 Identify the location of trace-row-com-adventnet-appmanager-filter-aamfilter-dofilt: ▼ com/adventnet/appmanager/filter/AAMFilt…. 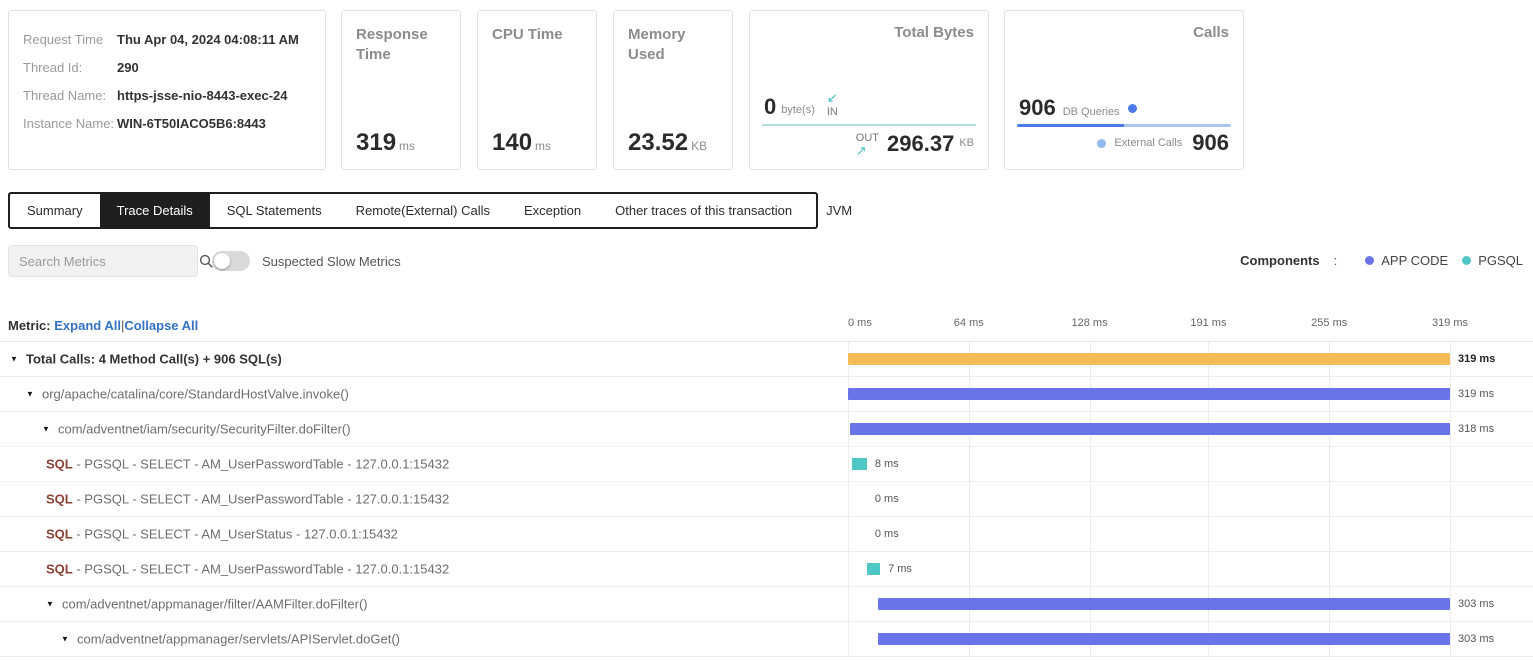
(766, 604).